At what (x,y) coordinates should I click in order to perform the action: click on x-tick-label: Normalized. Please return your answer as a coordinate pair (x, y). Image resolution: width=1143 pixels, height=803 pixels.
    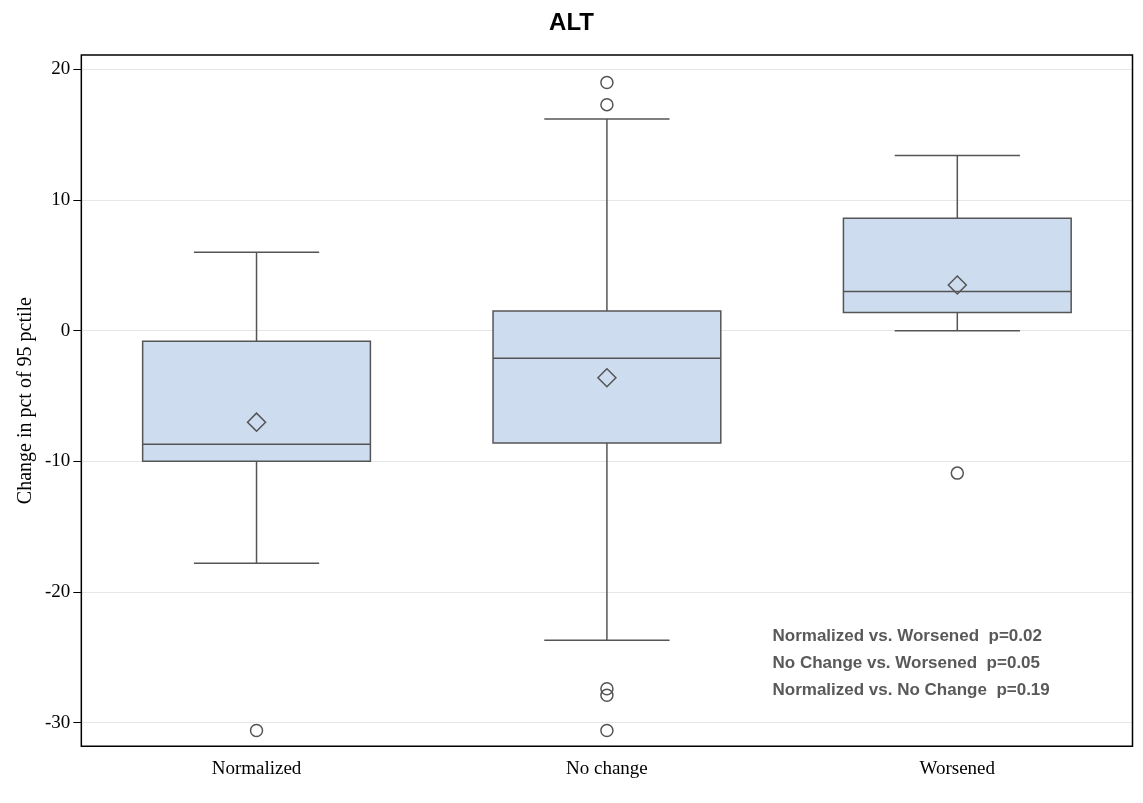
    Looking at the image, I should click on (256, 767).